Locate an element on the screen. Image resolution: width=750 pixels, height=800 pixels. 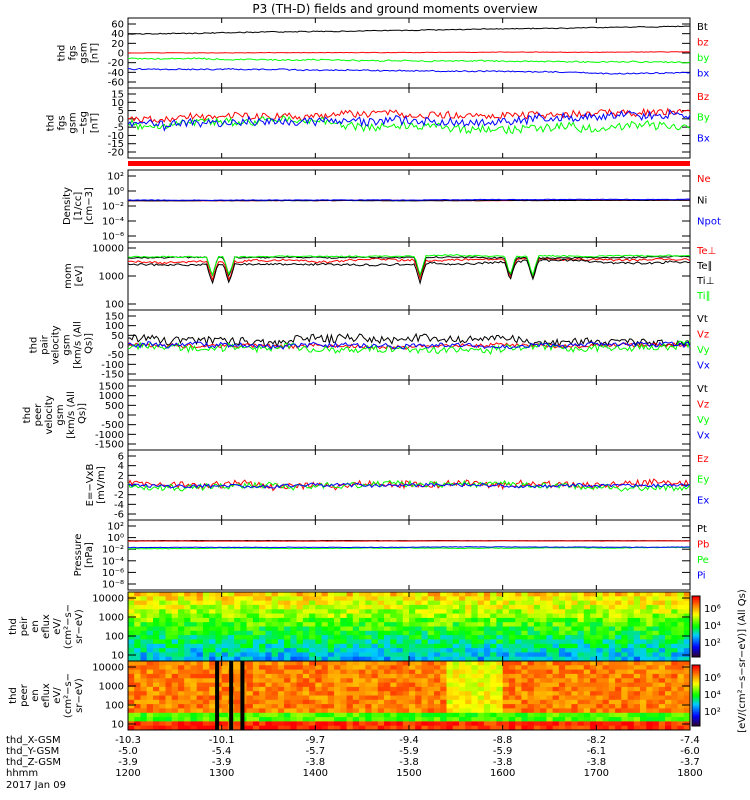
legend-Pb: Pb is located at coordinates (703, 545).